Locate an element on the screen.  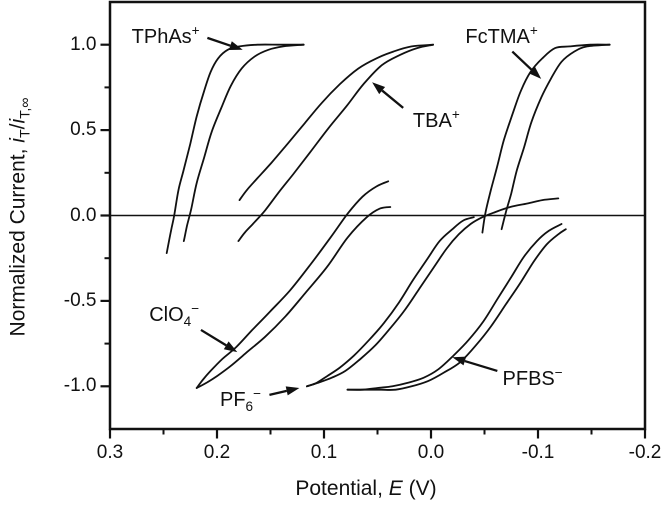
y-tick-label: 0.5 is located at coordinates (83, 130).